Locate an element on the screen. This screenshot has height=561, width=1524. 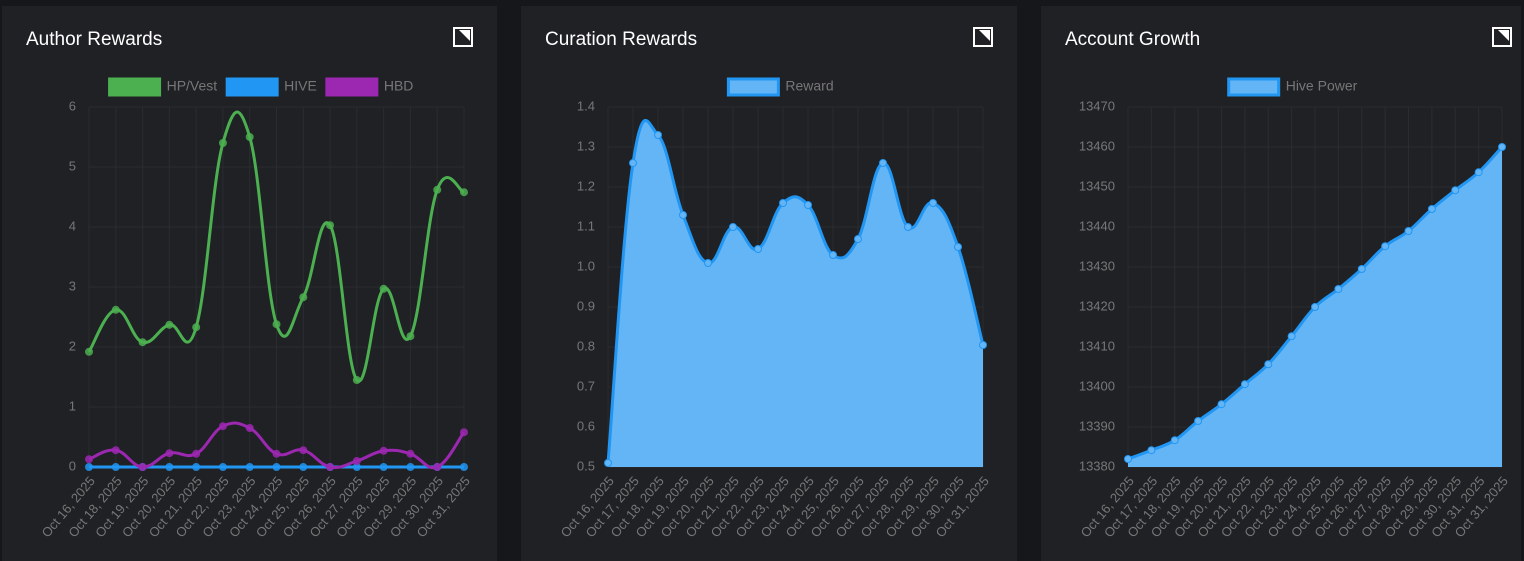
legend-label: Reward is located at coordinates (809, 86).